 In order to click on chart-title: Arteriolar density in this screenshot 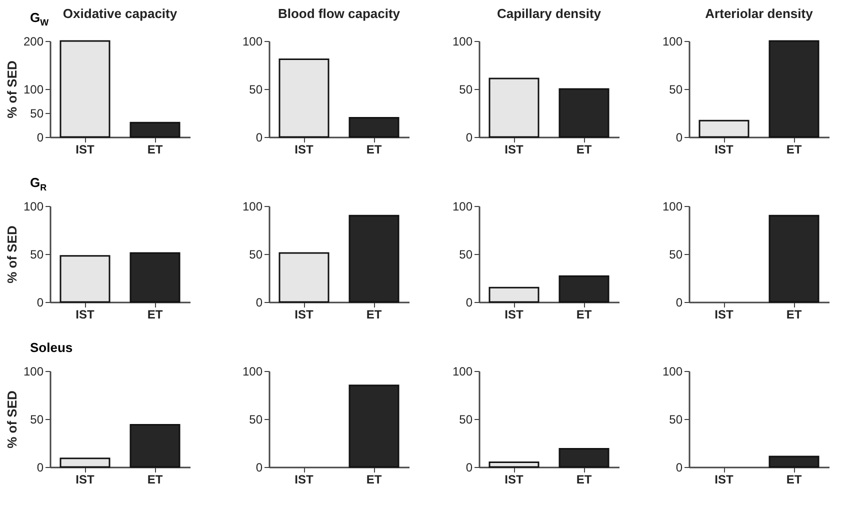, I will do `click(759, 13)`.